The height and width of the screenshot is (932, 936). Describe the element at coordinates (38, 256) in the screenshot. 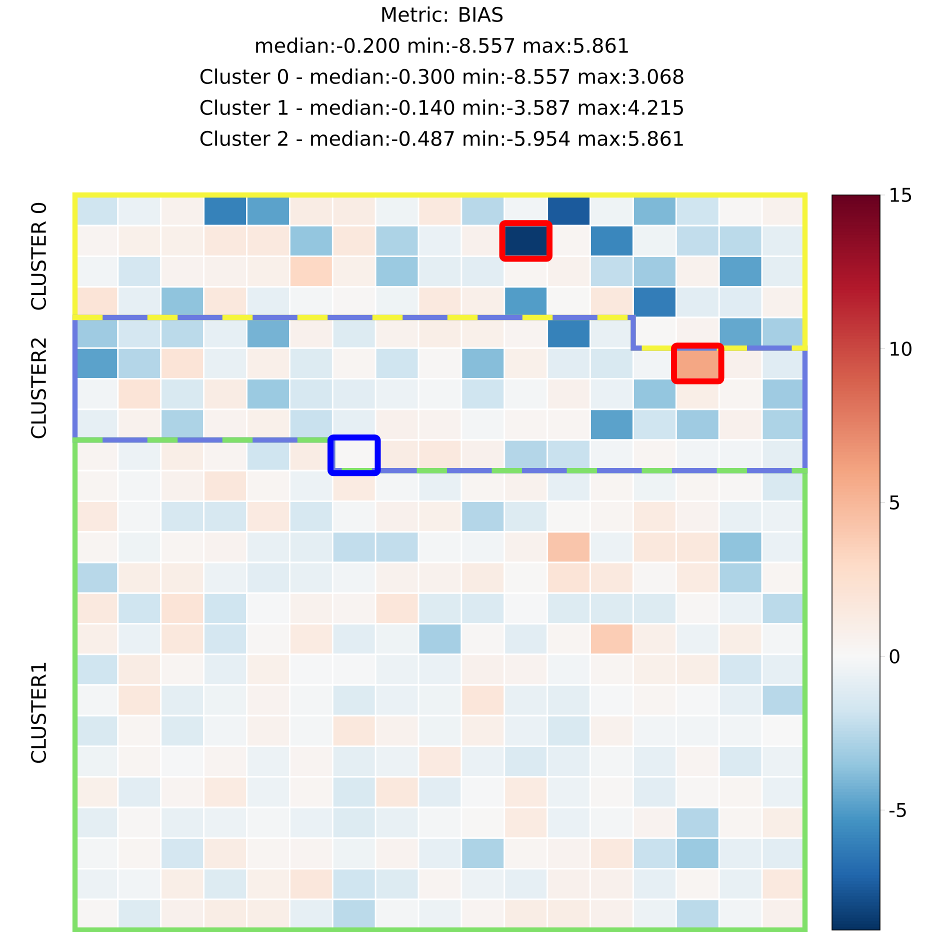

I see `text: CLUSTER 0` at that location.